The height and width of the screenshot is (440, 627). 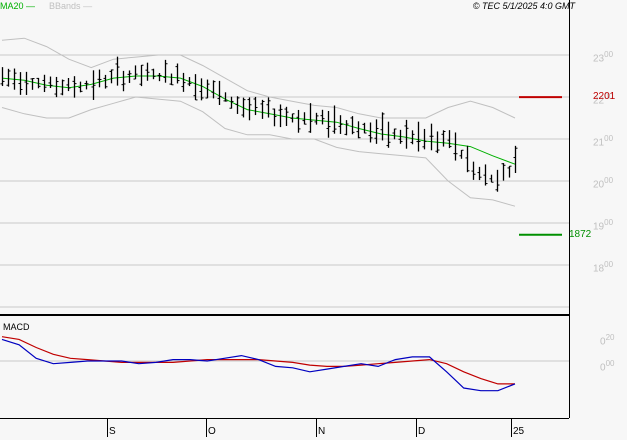 I want to click on copyright-timestamp: © TEC 5/1/2025 4:0 GMT, so click(x=523, y=6).